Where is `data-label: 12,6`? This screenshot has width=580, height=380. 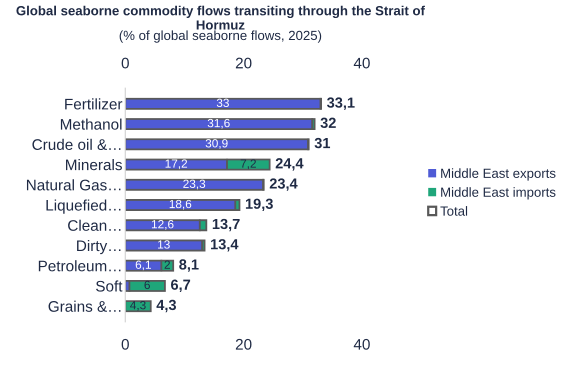 data-label: 12,6 is located at coordinates (163, 225).